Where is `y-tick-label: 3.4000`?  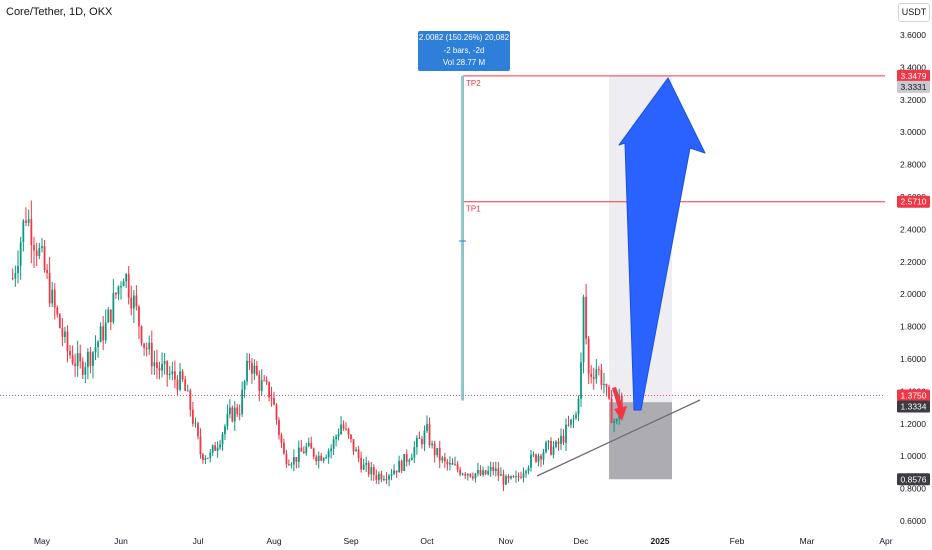
y-tick-label: 3.4000 is located at coordinates (913, 67).